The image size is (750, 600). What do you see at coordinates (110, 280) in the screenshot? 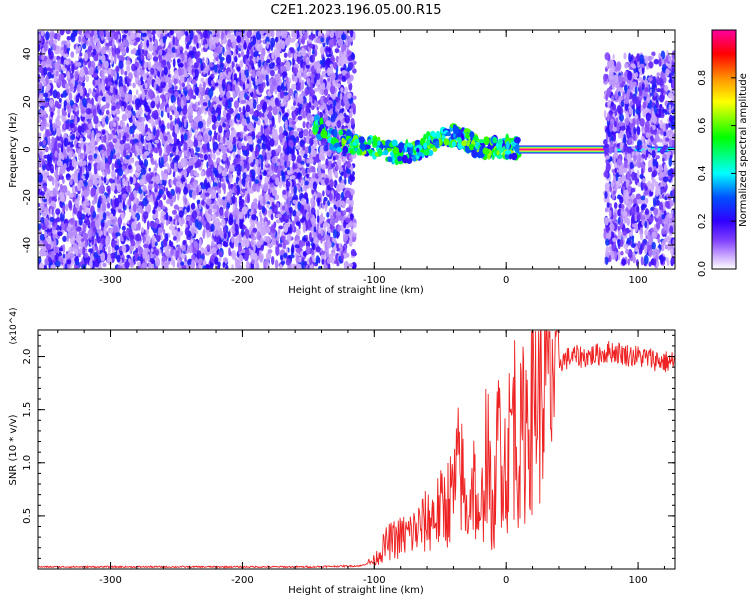
I see `spectrogram-x-tick: -300` at bounding box center [110, 280].